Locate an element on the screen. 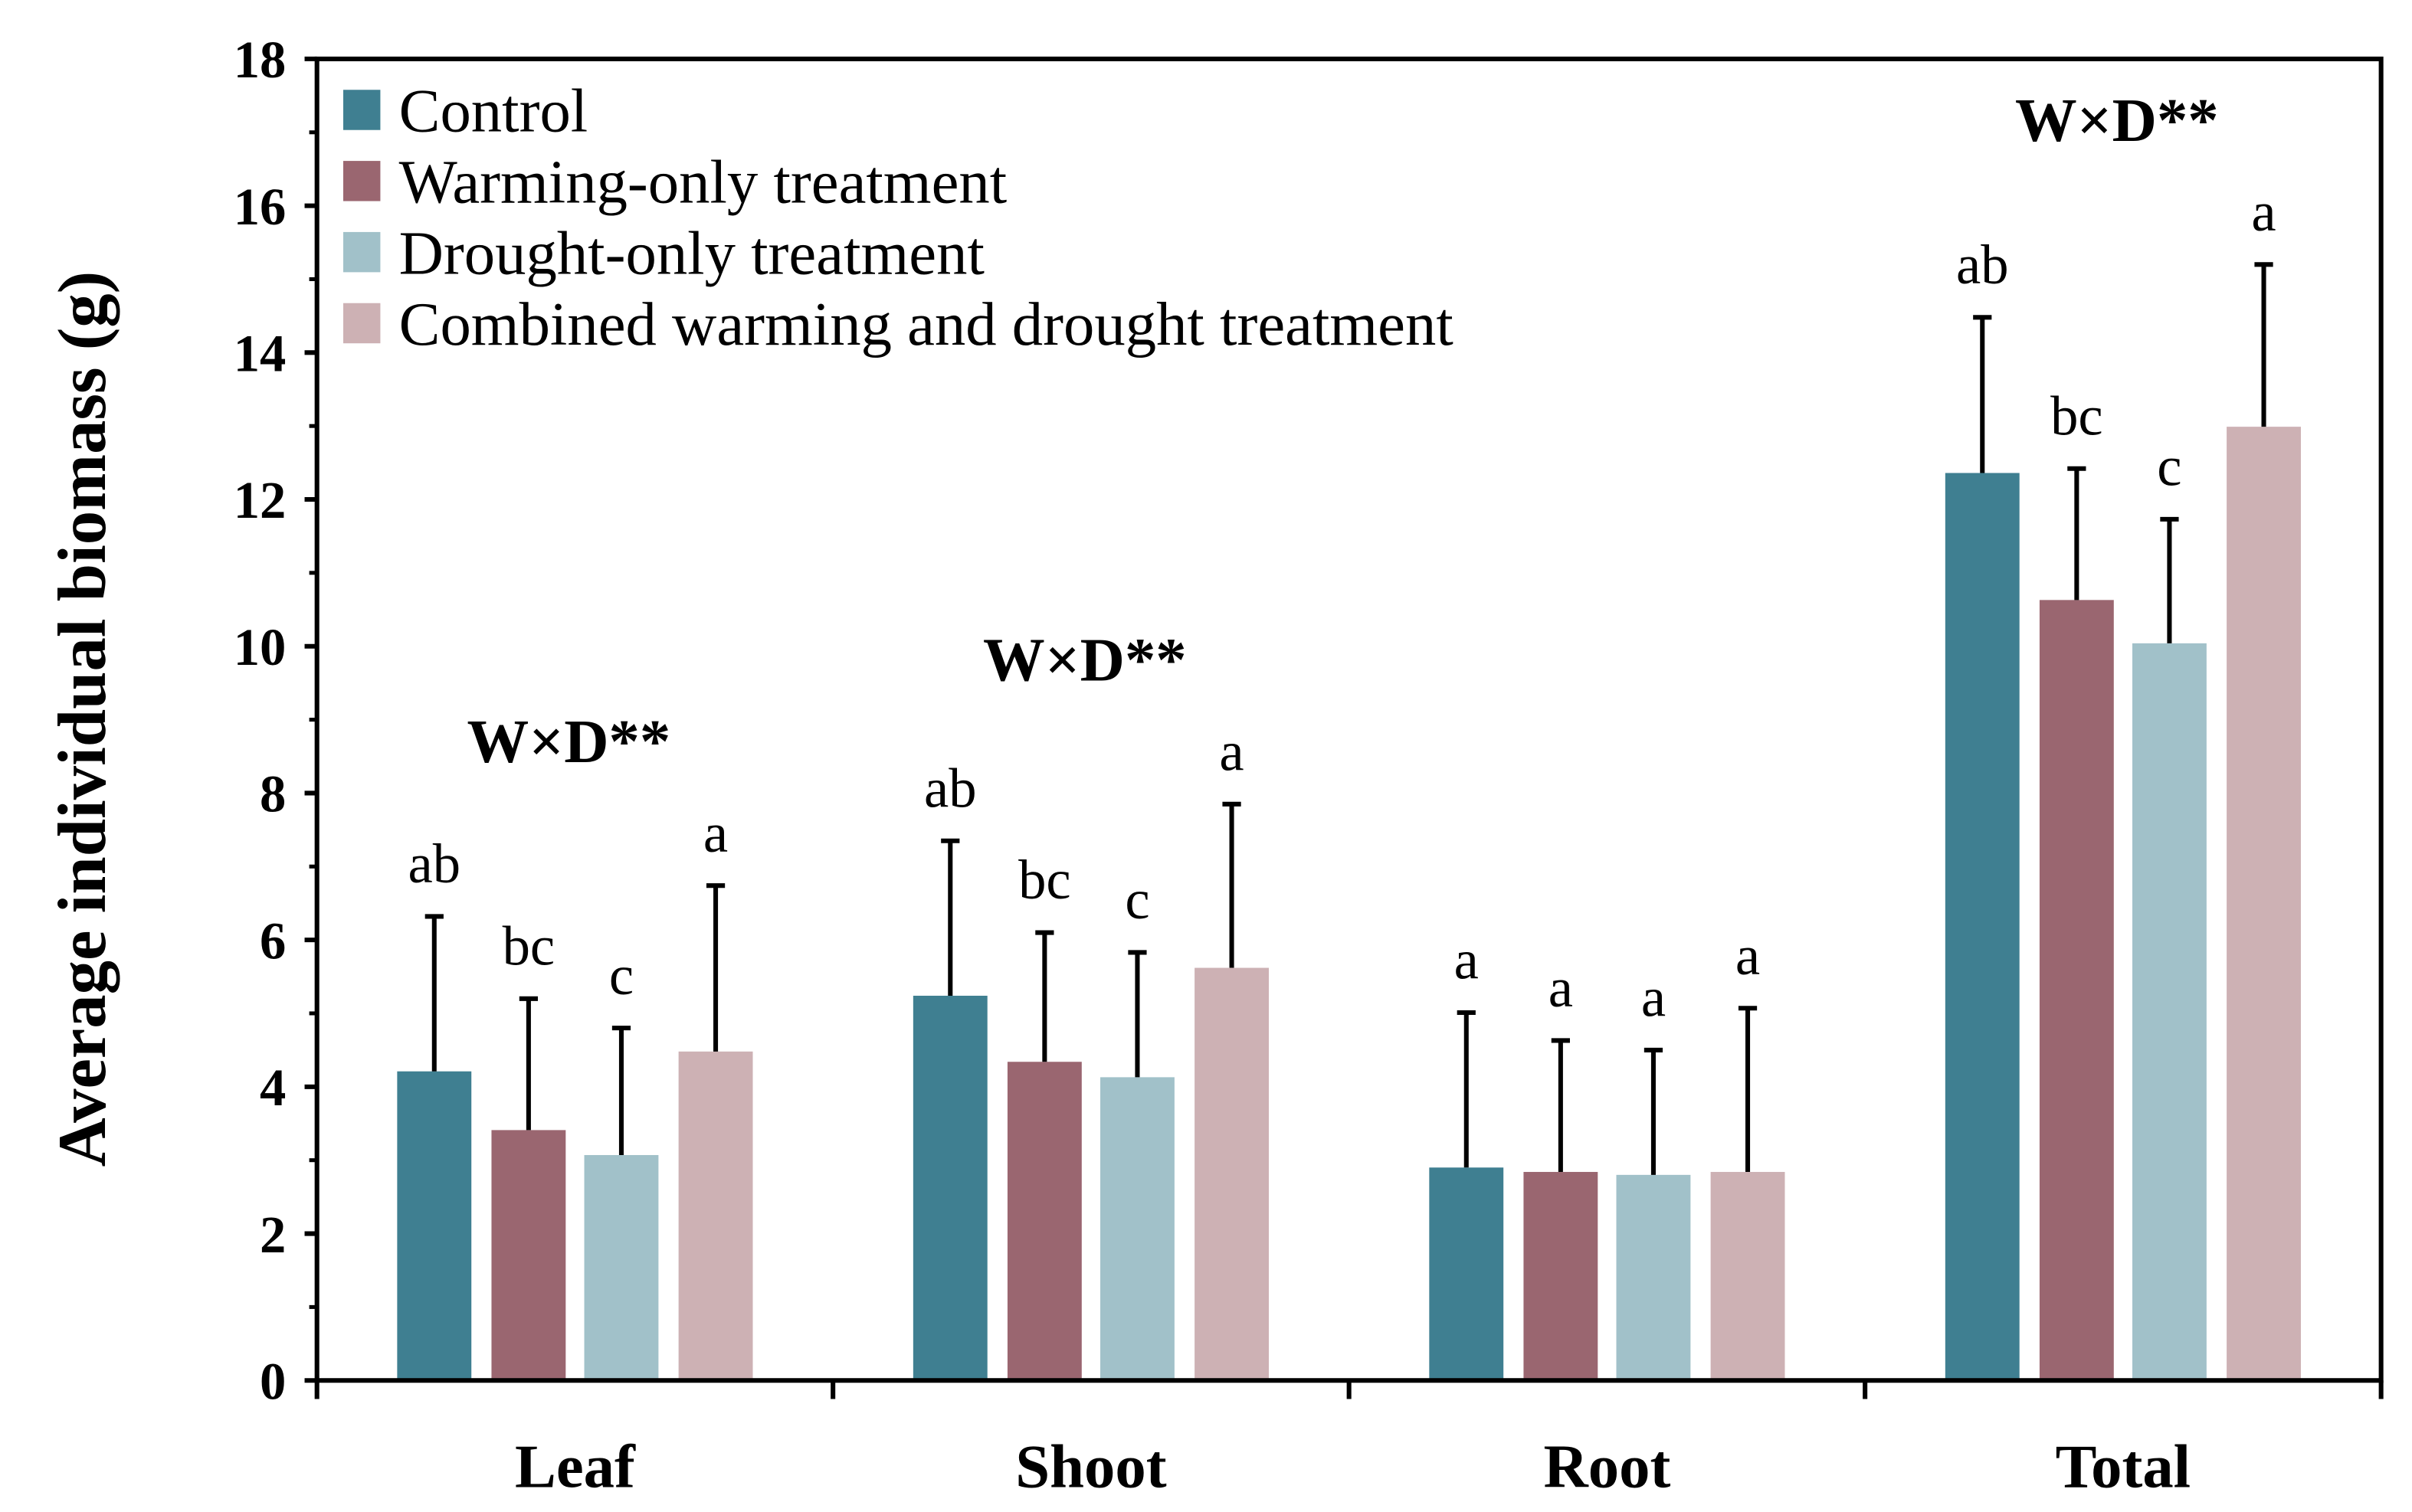 The image size is (2412, 1512). y-tick-label: 18 is located at coordinates (260, 60).